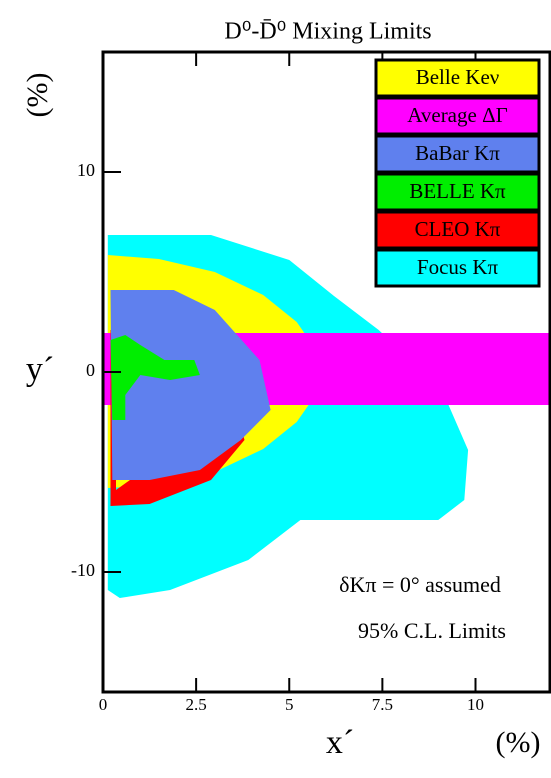 The image size is (551, 778). I want to click on x-axis-label: x´, so click(340, 742).